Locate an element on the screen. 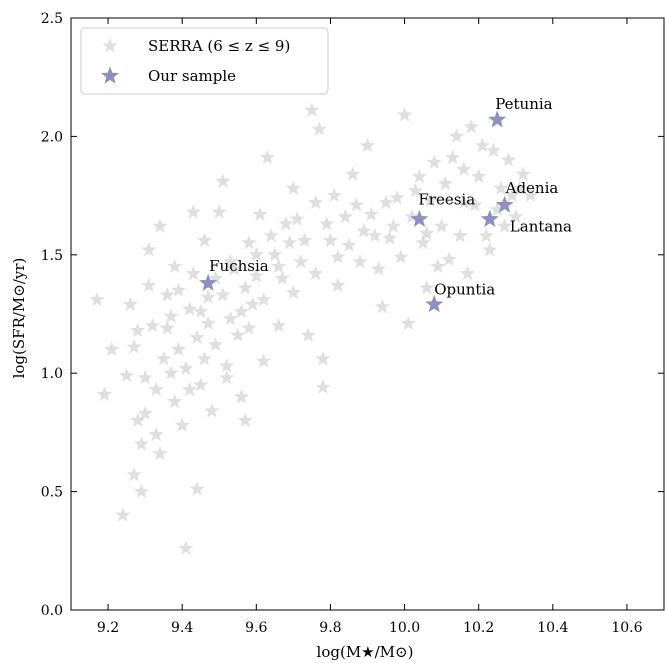 The height and width of the screenshot is (663, 665). annotation-adenia: Adenia is located at coordinates (532, 188).